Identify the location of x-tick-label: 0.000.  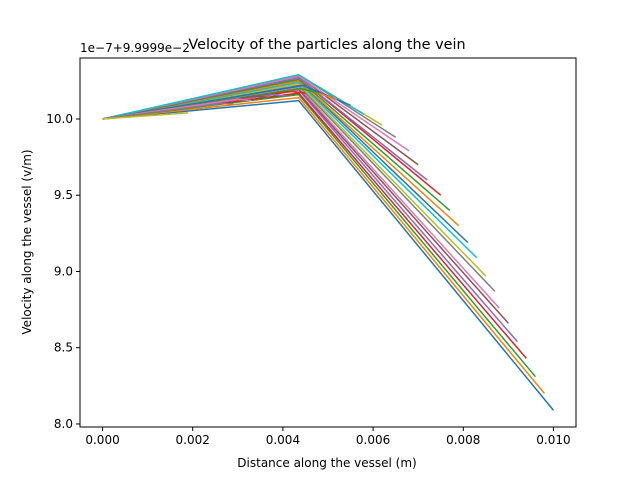
(102, 440).